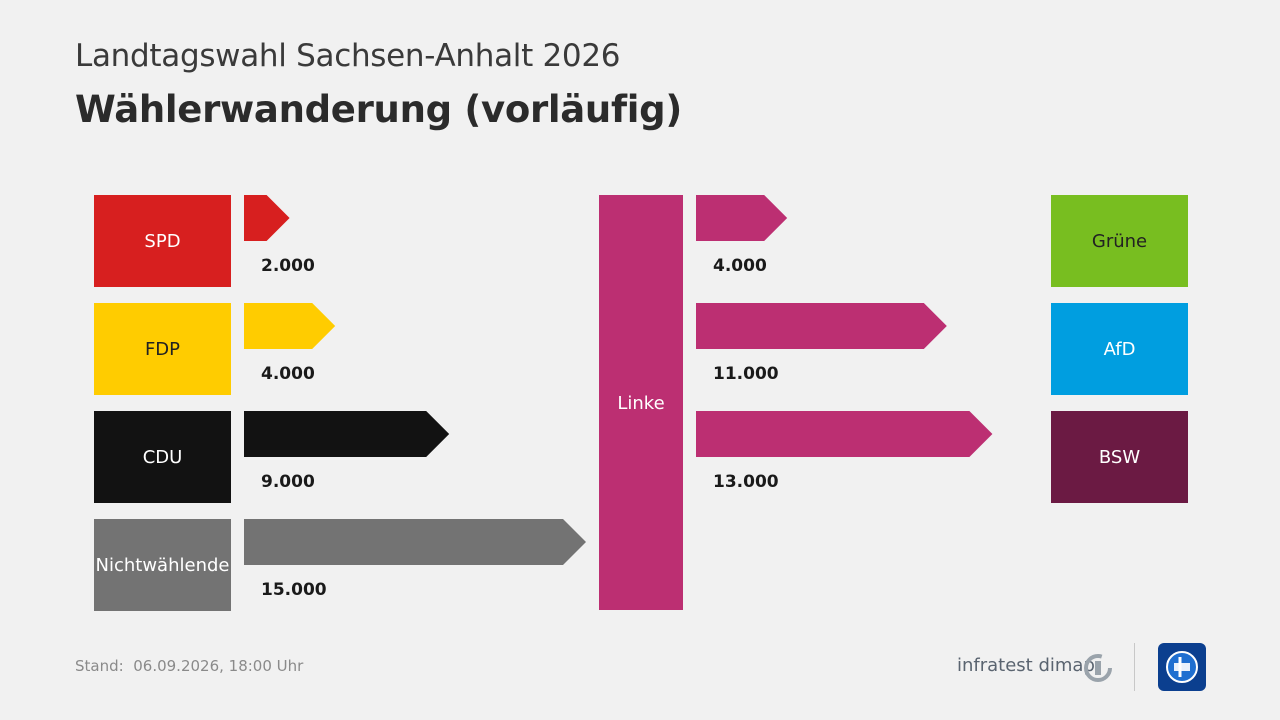 The width and height of the screenshot is (1280, 720). What do you see at coordinates (844, 434) in the screenshot?
I see `outflow-arrow-bsw` at bounding box center [844, 434].